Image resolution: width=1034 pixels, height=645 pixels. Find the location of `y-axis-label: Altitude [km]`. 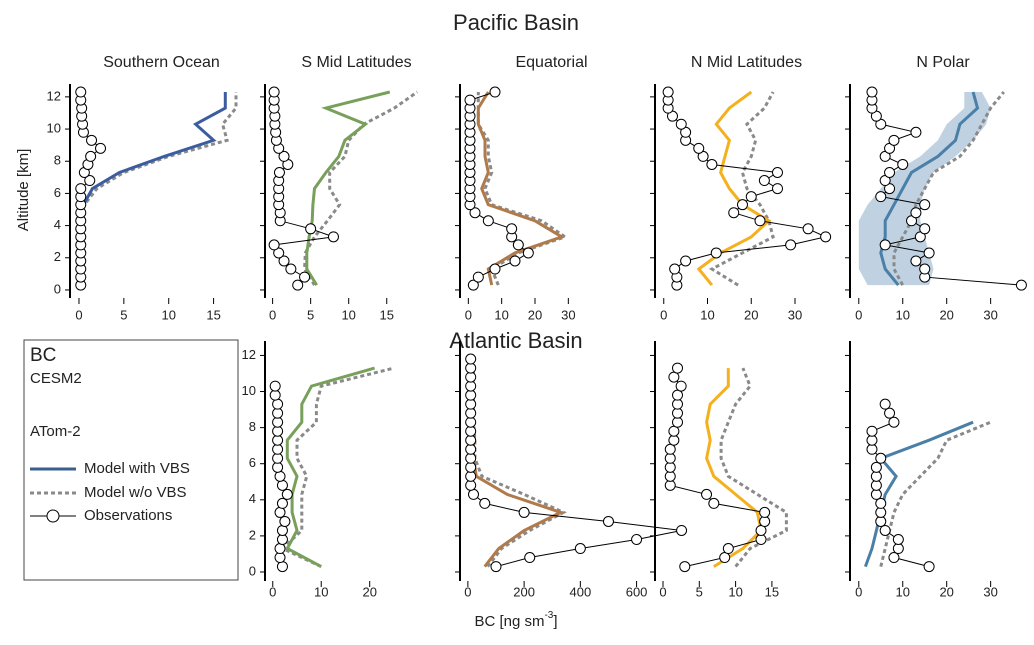

y-axis-label: Altitude [km] is located at coordinates (23, 190).